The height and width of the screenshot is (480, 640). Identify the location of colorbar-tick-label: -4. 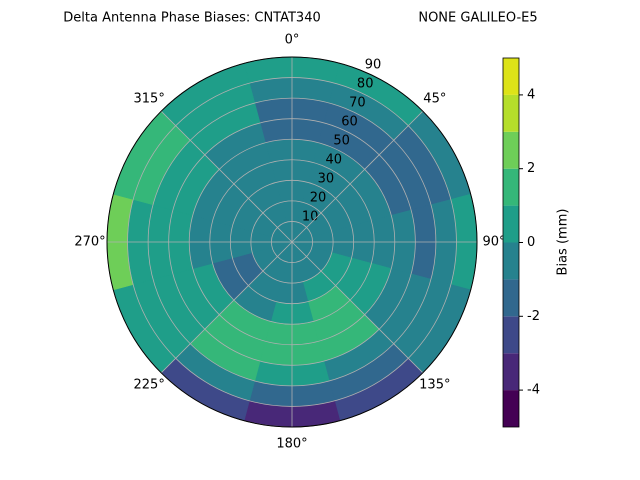
(533, 390).